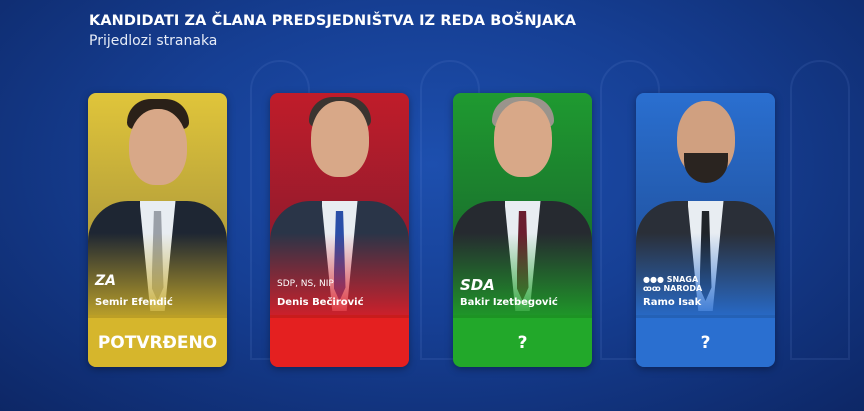  Describe the element at coordinates (672, 302) in the screenshot. I see `candidate-name: Ramo Isak` at that location.